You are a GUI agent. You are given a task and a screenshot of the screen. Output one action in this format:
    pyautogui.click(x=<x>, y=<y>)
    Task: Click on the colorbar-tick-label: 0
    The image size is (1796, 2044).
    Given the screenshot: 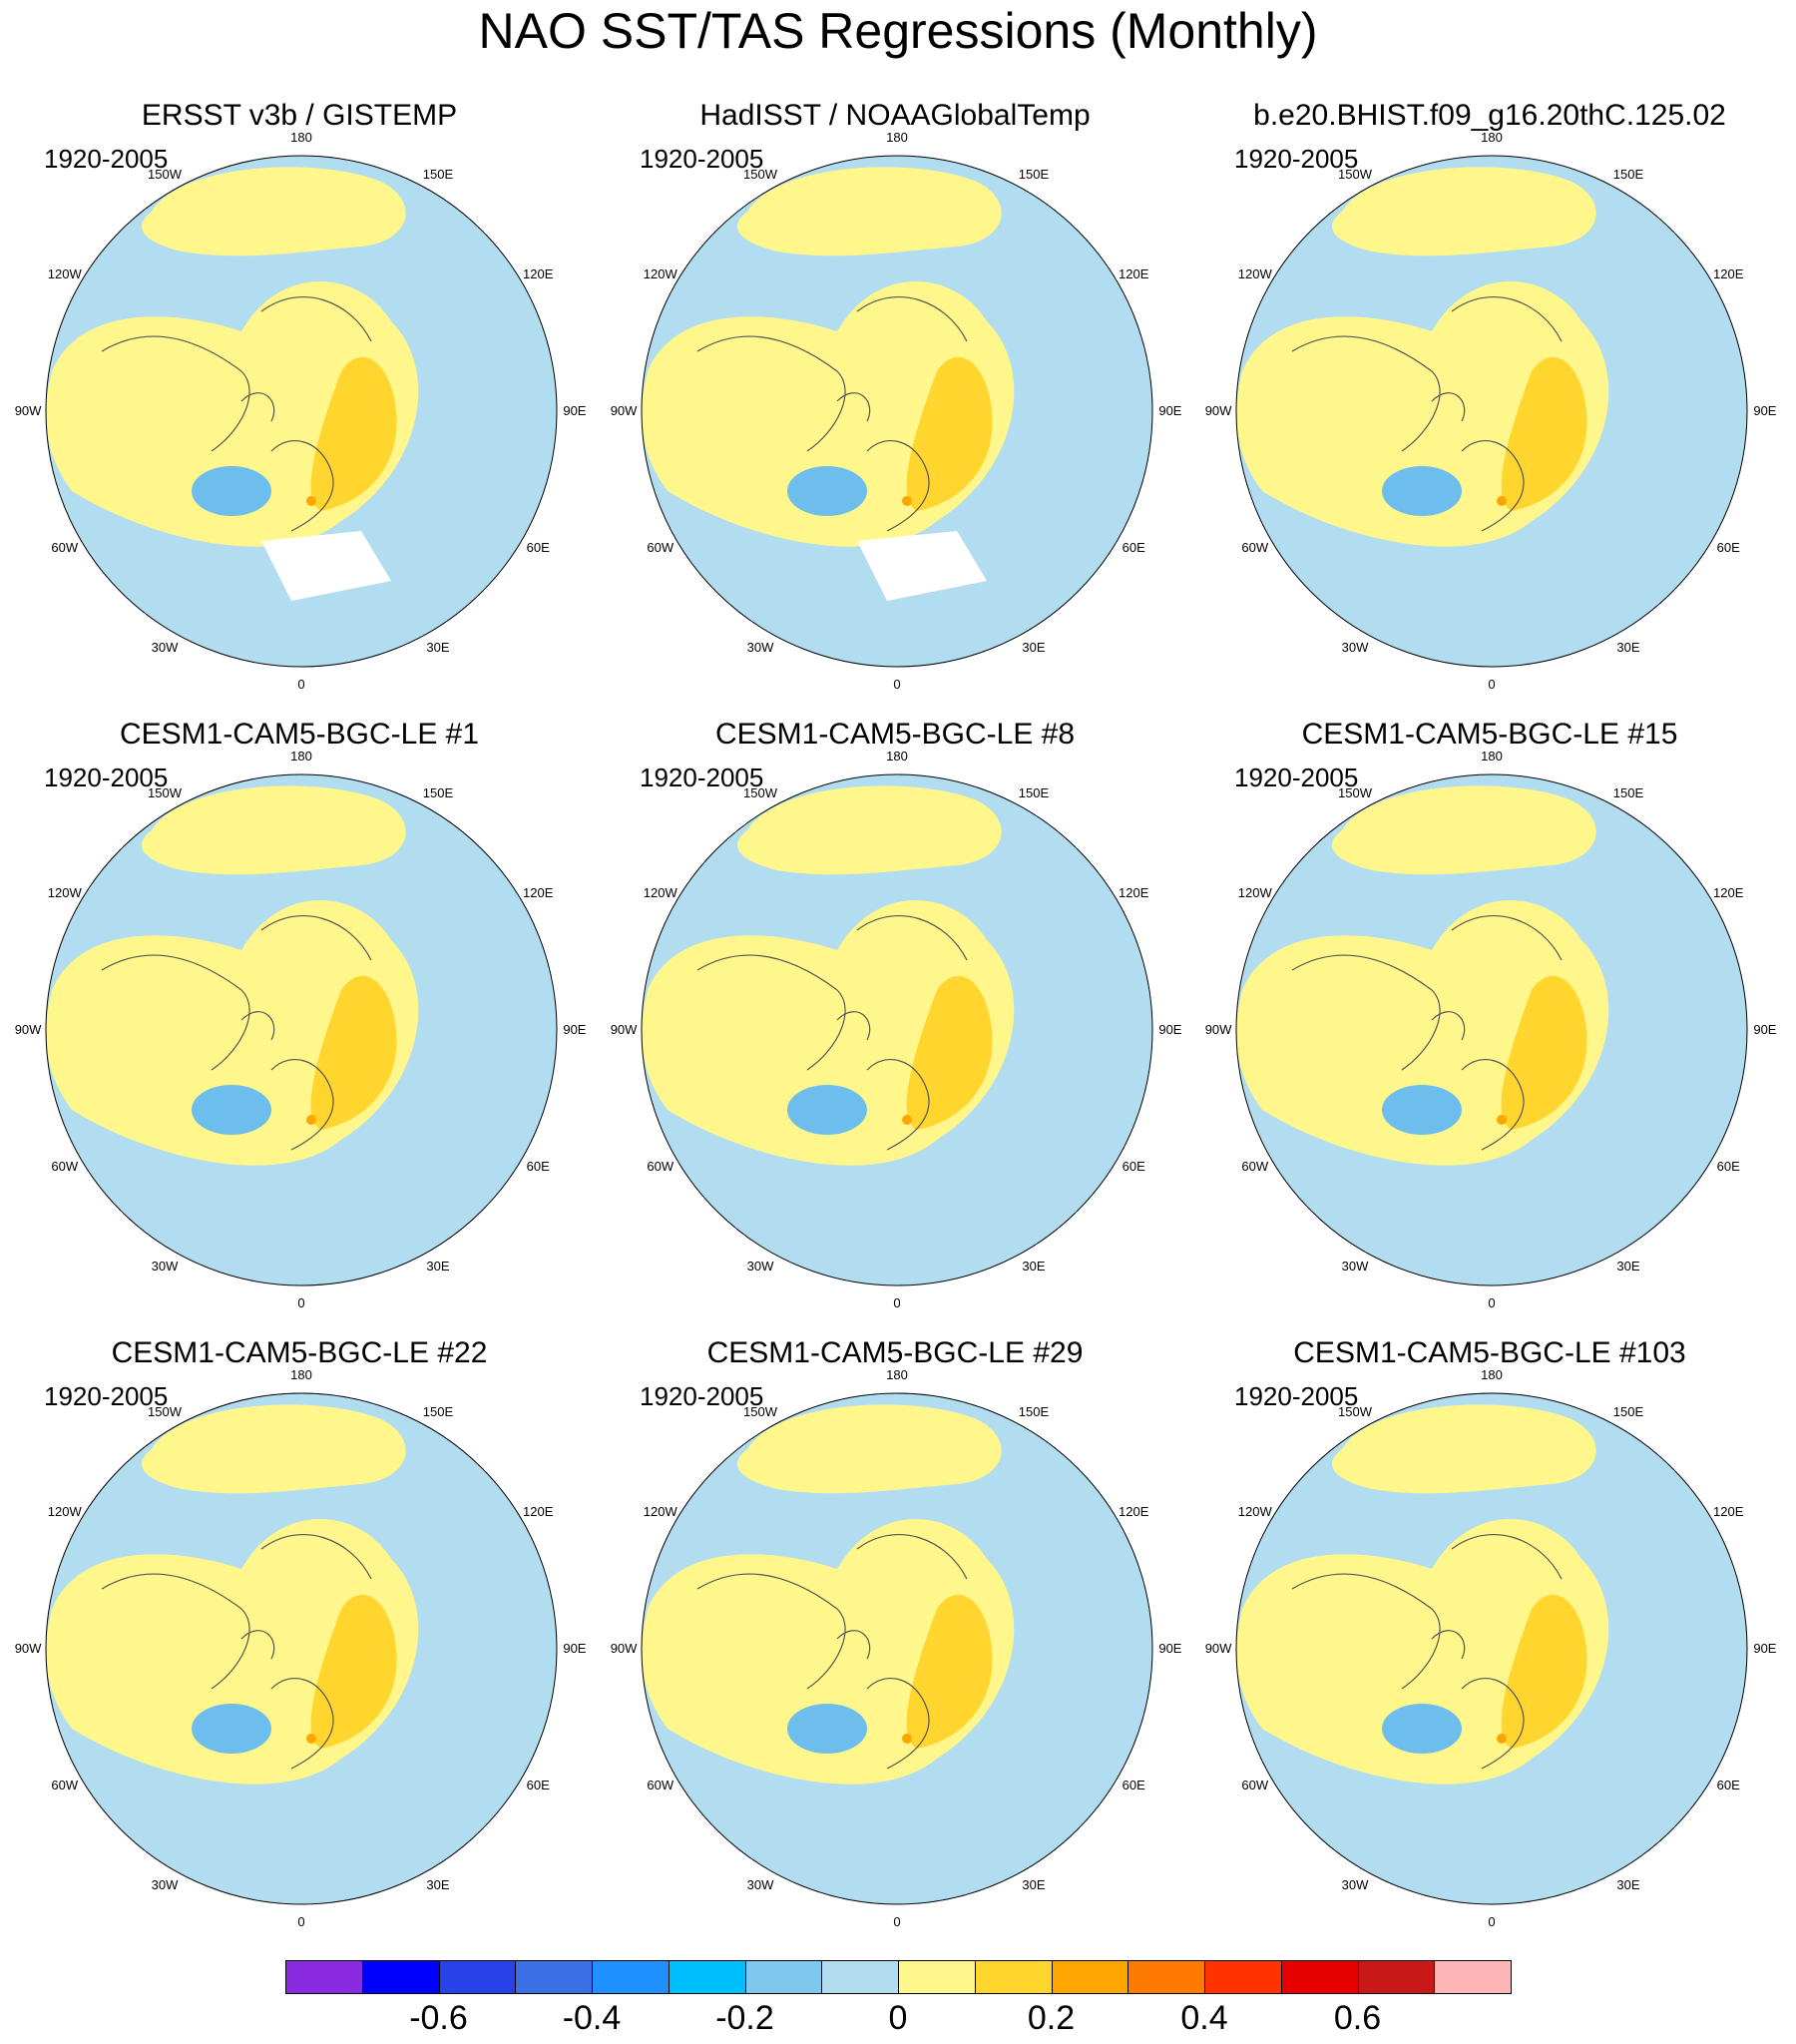 What is the action you would take?
    pyautogui.click(x=898, y=2018)
    